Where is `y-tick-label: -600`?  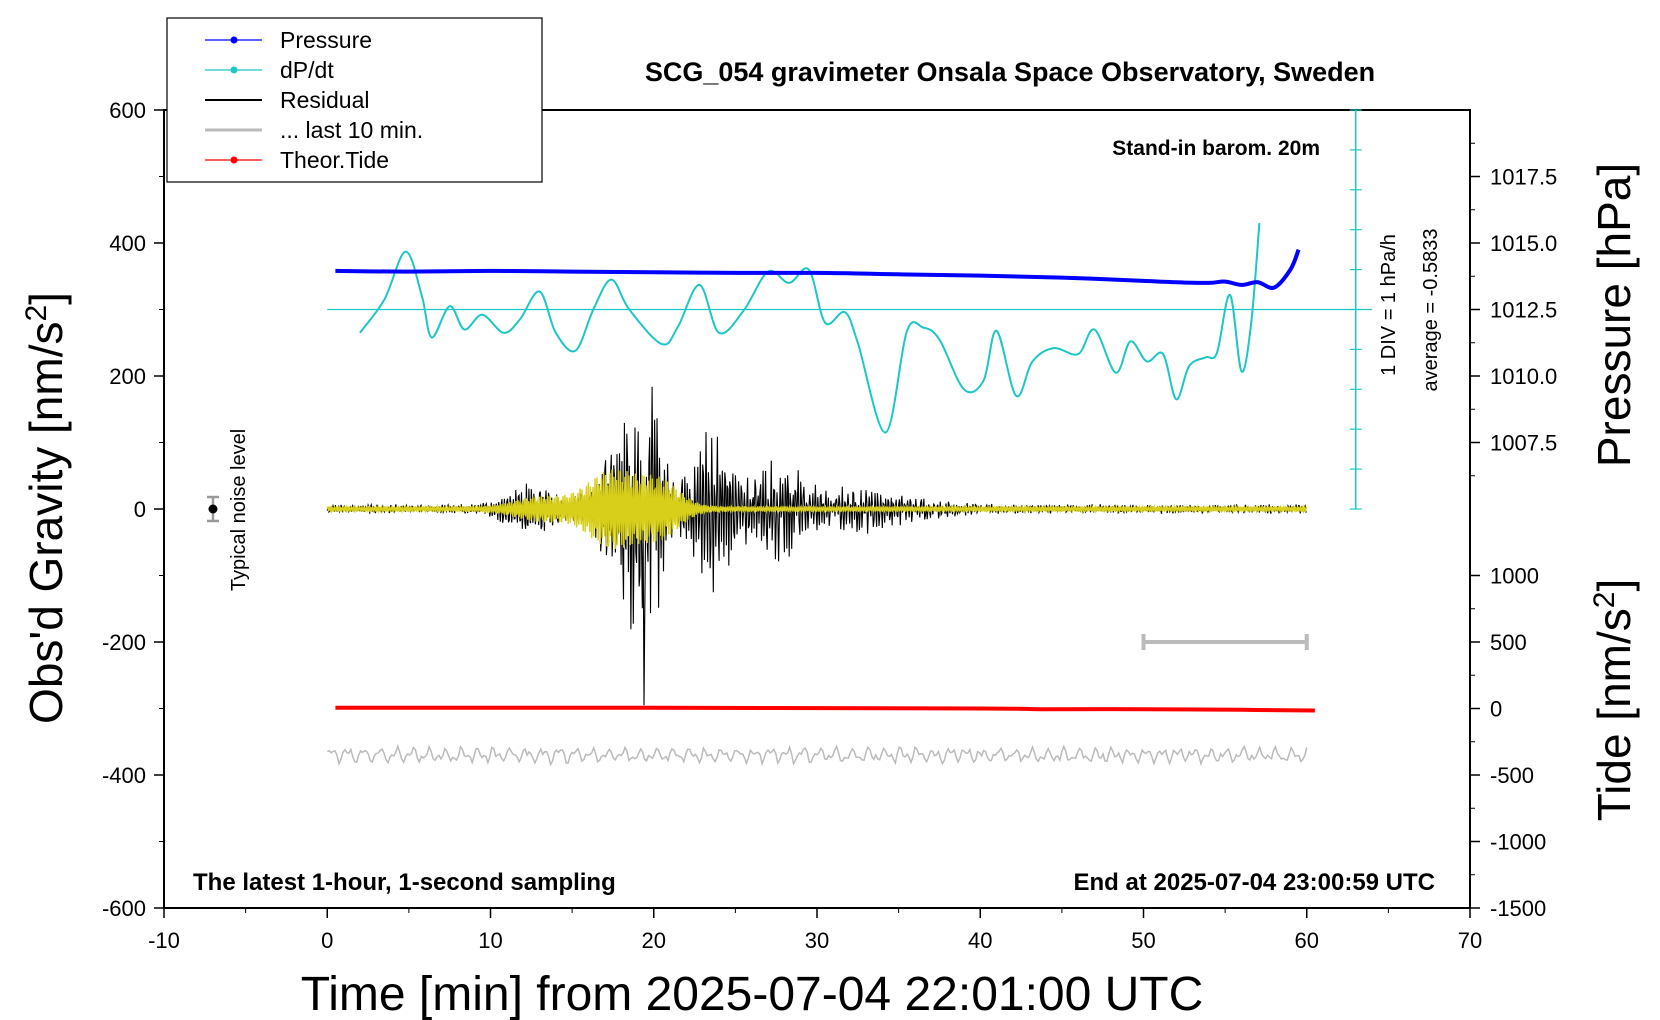
y-tick-label: -600 is located at coordinates (124, 908).